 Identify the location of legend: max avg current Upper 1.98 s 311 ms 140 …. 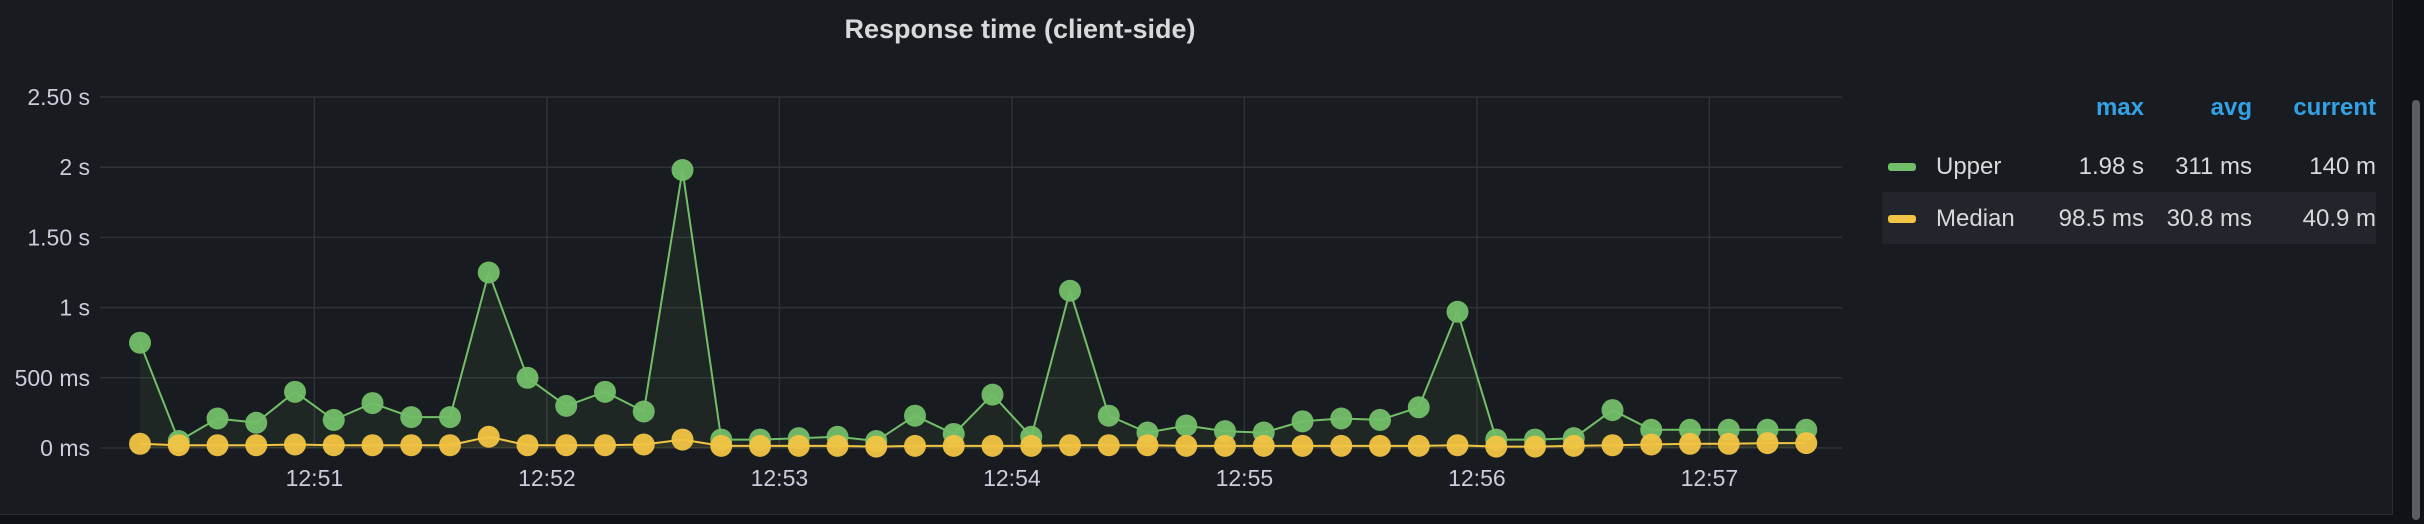
(2129, 167).